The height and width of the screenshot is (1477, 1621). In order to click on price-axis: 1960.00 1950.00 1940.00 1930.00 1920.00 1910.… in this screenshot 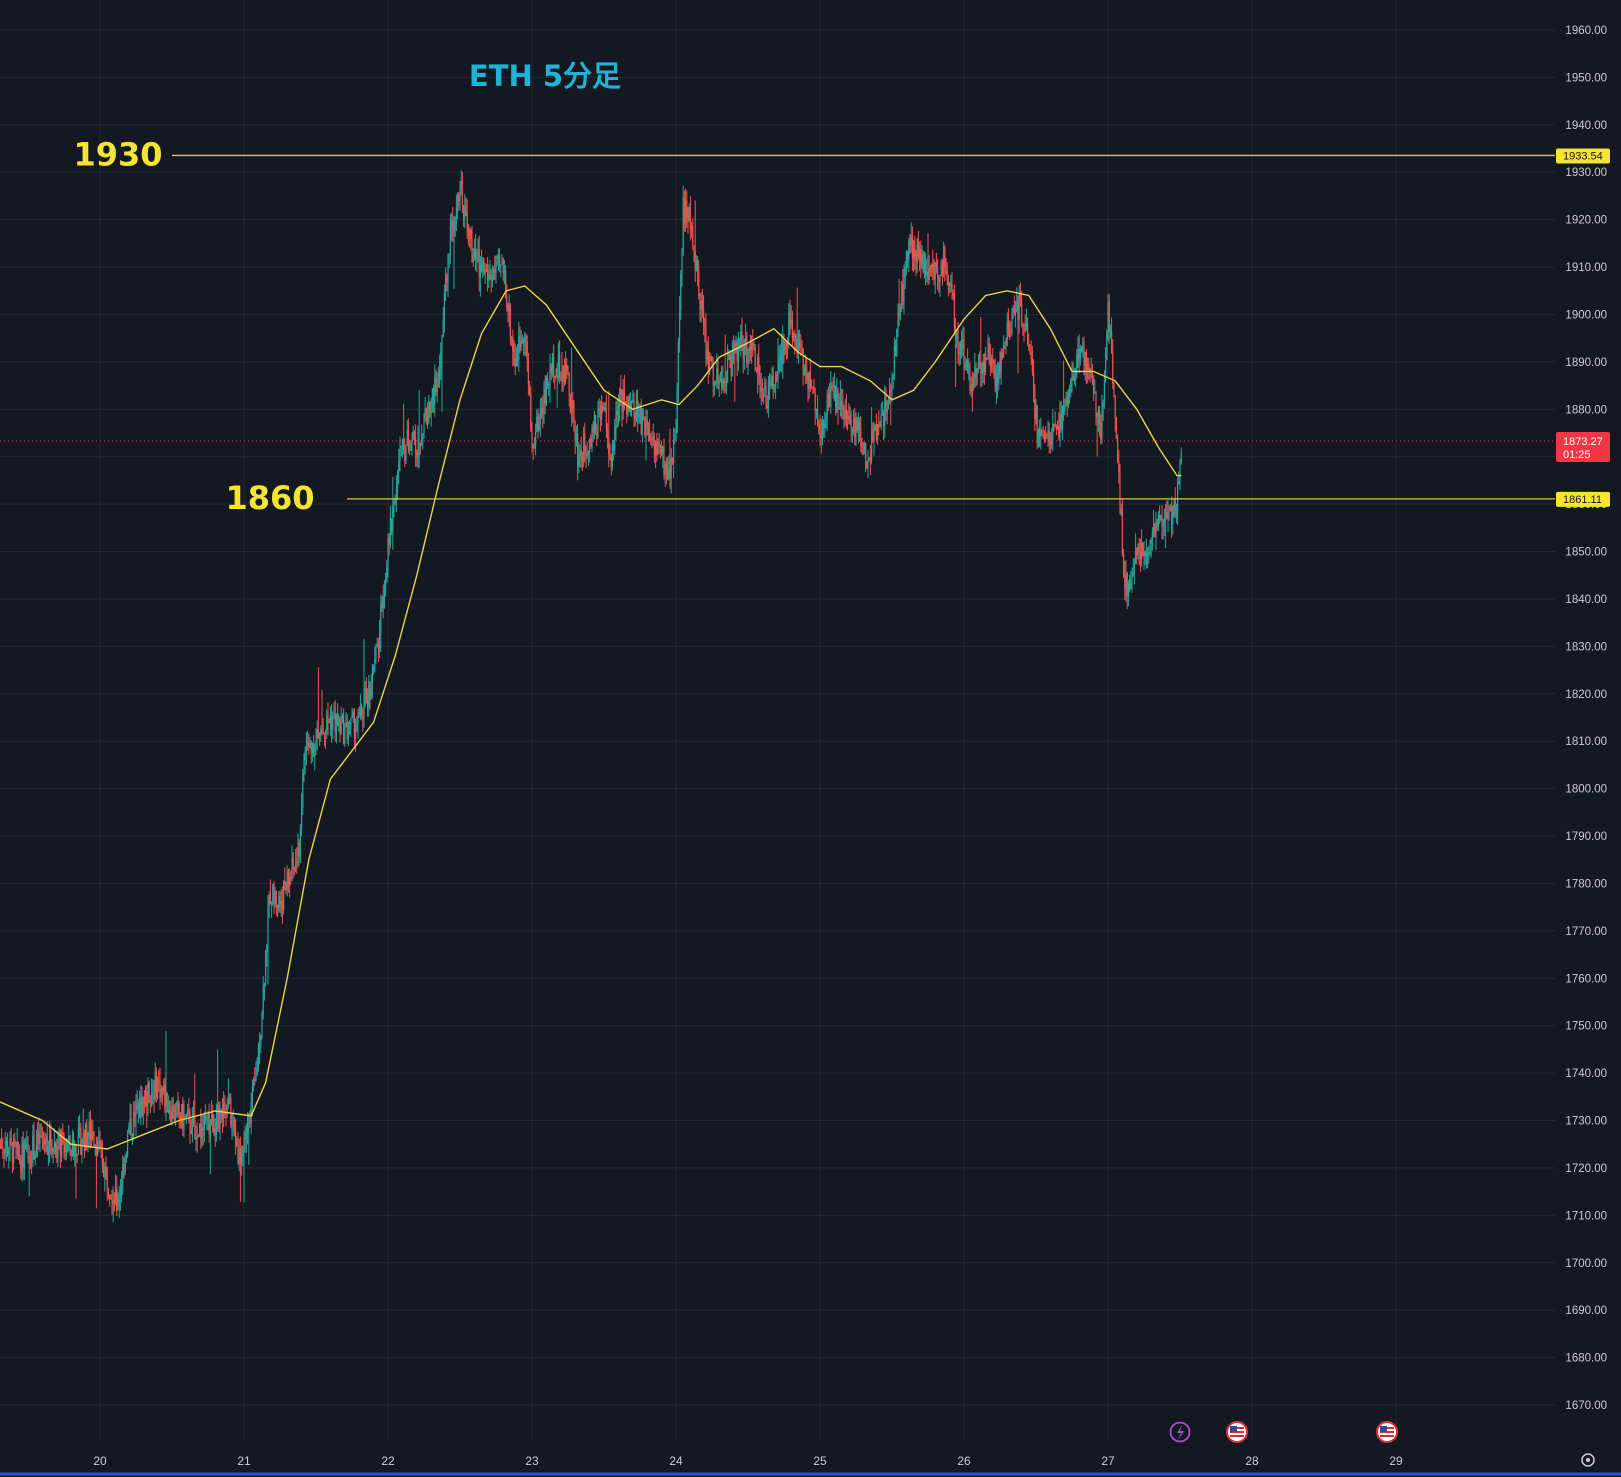, I will do `click(1588, 738)`.